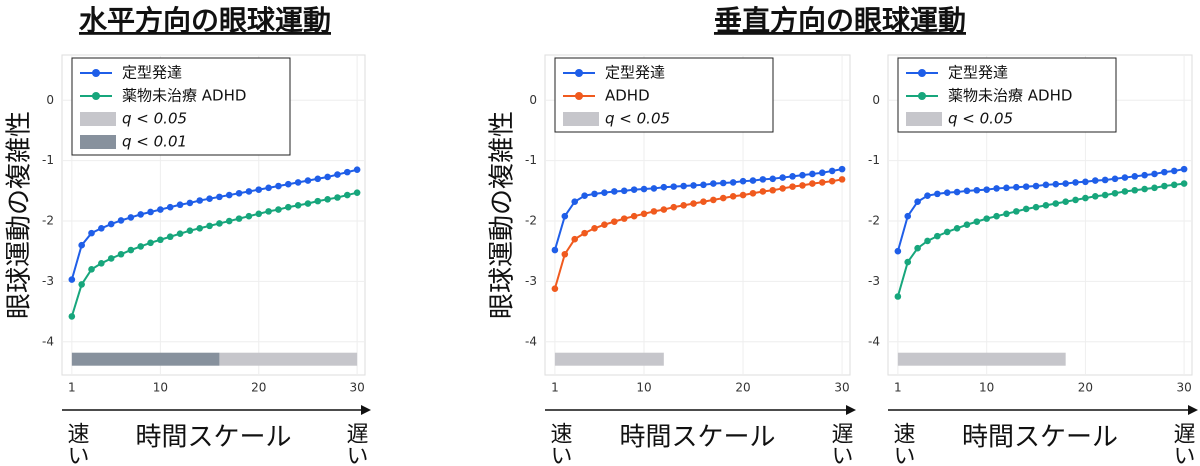  I want to click on heading: 垂直方向の眼球運動, so click(840, 20).